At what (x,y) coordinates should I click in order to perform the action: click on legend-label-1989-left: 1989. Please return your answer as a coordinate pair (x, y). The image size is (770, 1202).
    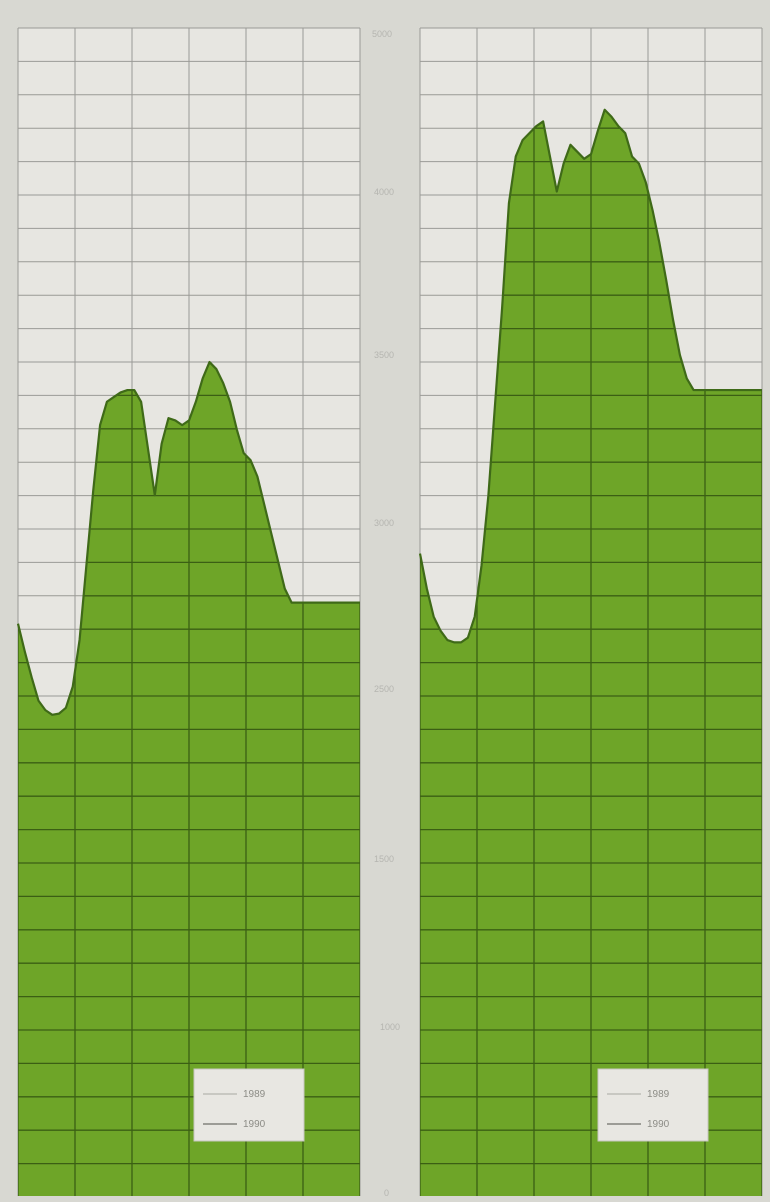
    Looking at the image, I should click on (254, 1094).